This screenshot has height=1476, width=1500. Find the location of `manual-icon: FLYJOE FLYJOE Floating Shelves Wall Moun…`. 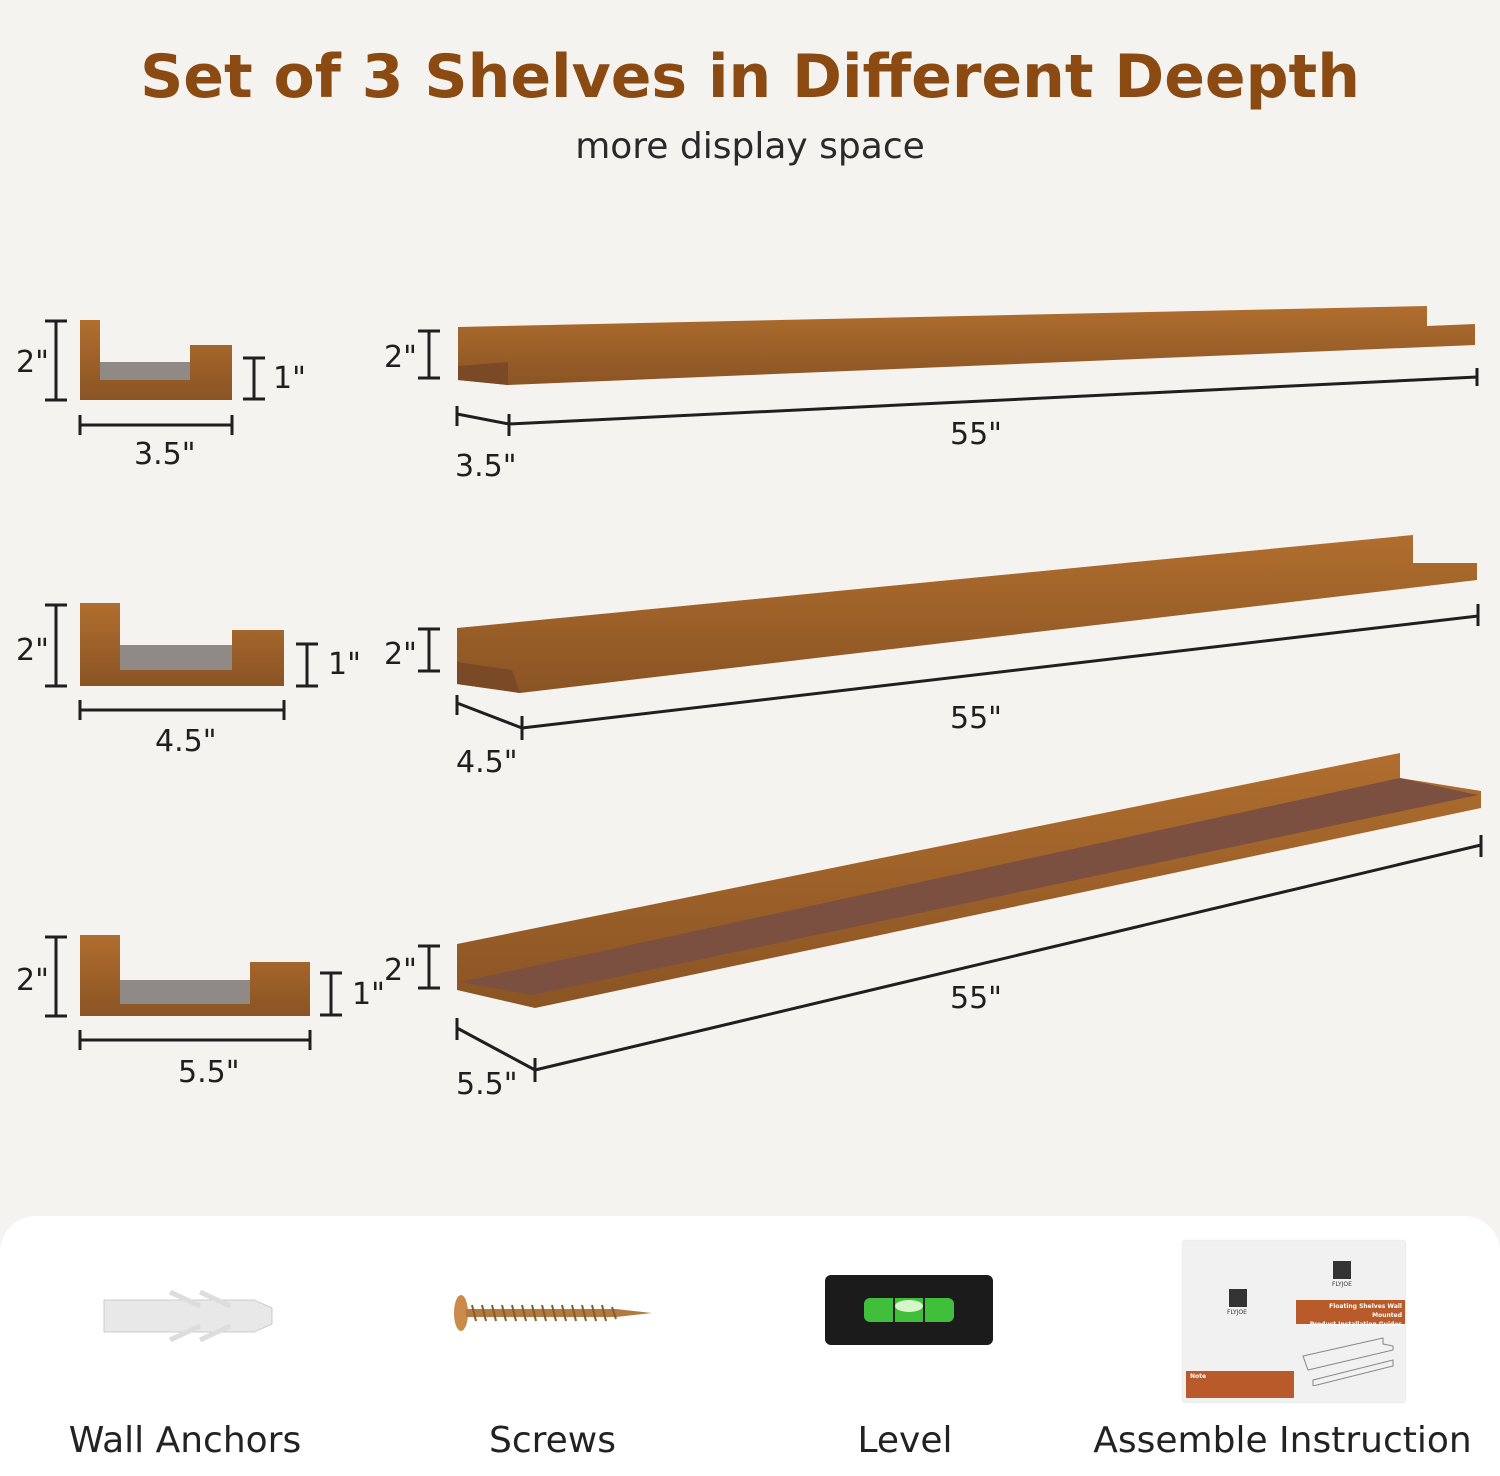

manual-icon: FLYJOE FLYJOE Floating Shelves Wall Moun… is located at coordinates (1294, 1321).